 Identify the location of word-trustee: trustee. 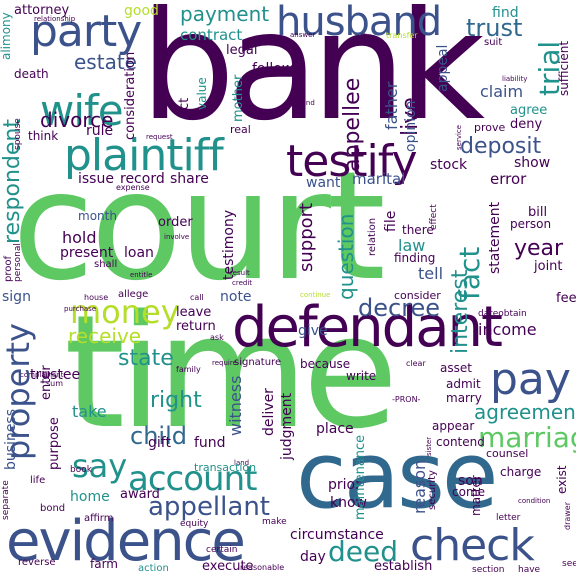
(55, 375).